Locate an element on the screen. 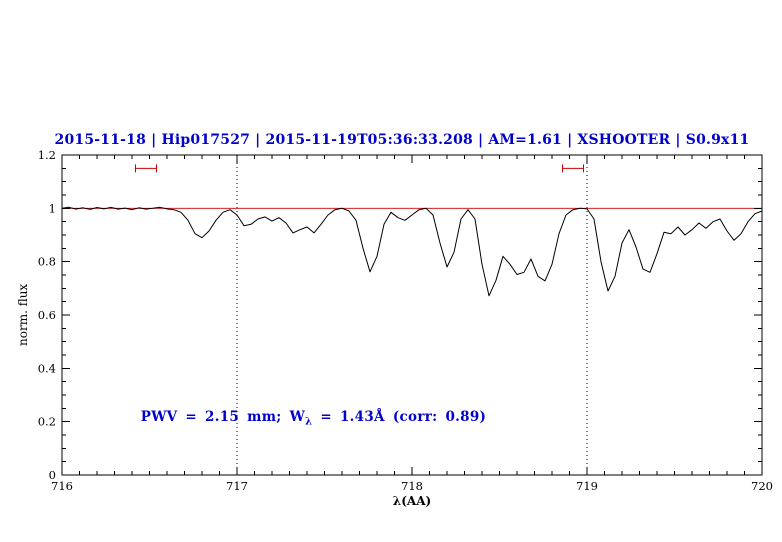 This screenshot has height=542, width=782. y-tick-label: 0.2 is located at coordinates (47, 422).